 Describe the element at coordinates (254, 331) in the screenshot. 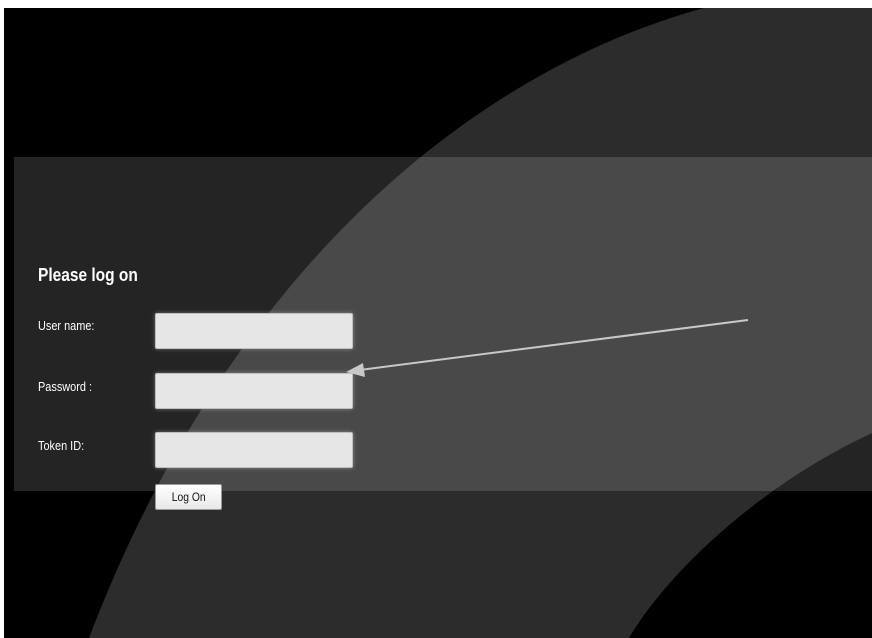

I see `username-field` at that location.